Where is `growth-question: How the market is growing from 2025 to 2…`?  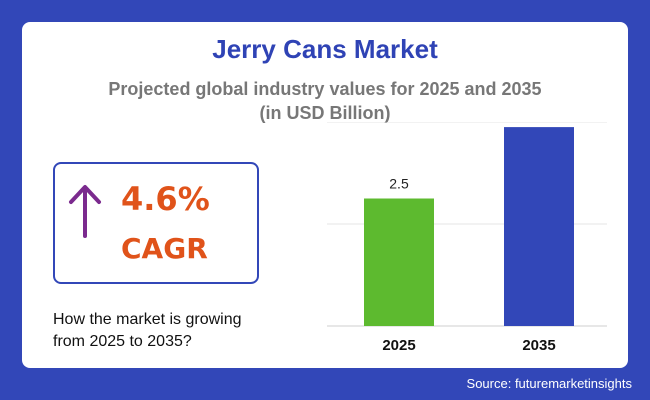 growth-question: How the market is growing from 2025 to 2… is located at coordinates (168, 331).